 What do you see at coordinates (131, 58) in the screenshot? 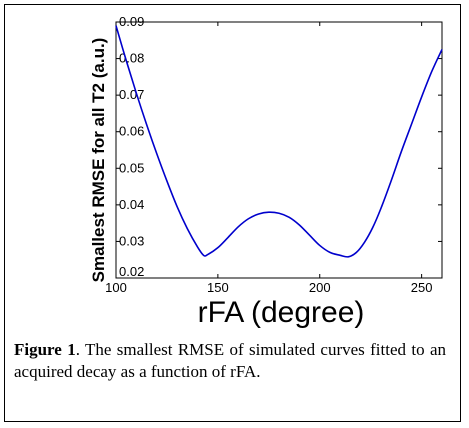
I see `y-tick-label: 0.08` at bounding box center [131, 58].